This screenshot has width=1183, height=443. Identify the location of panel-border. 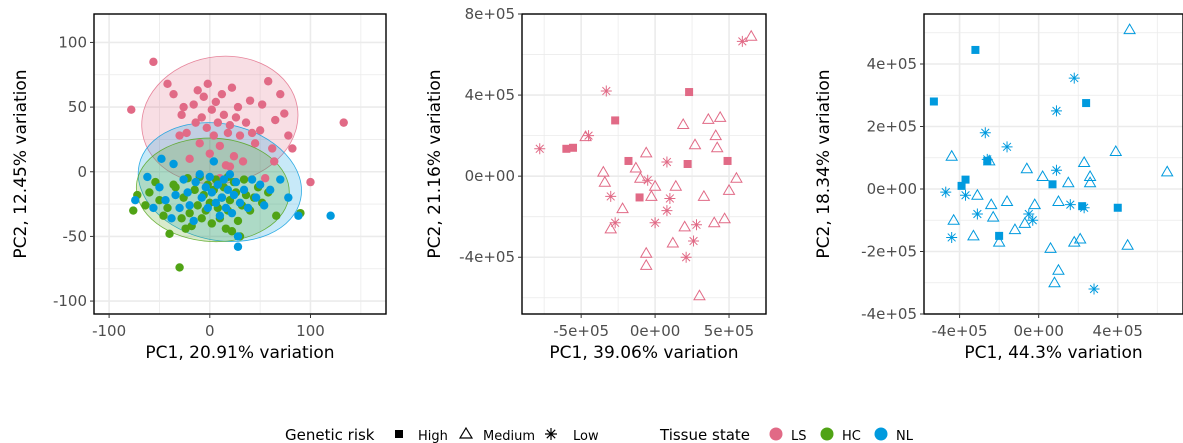
(644, 164).